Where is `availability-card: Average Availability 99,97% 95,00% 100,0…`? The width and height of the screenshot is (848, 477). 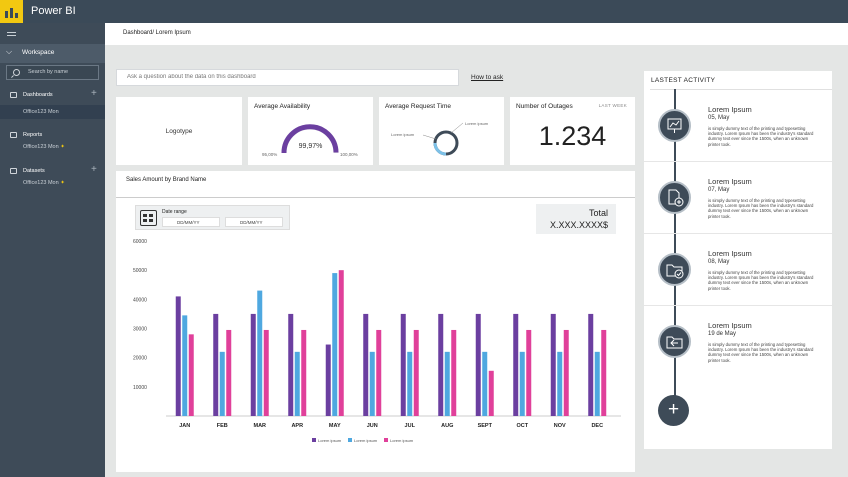
availability-card: Average Availability 99,97% 95,00% 100,0… is located at coordinates (310, 131).